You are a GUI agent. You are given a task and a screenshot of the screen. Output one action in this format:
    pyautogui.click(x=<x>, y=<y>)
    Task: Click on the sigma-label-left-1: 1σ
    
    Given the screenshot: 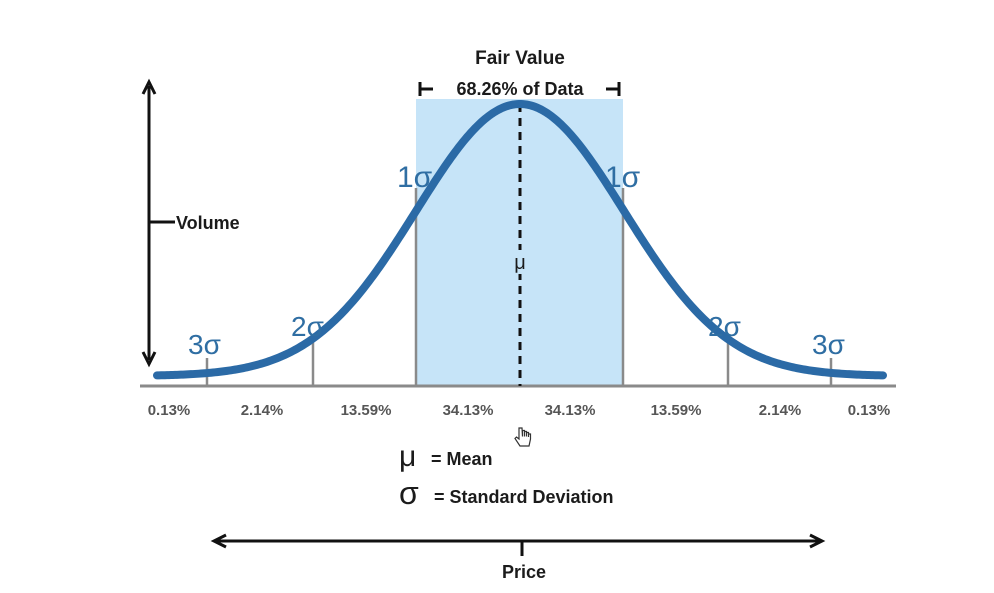 What is the action you would take?
    pyautogui.click(x=415, y=177)
    